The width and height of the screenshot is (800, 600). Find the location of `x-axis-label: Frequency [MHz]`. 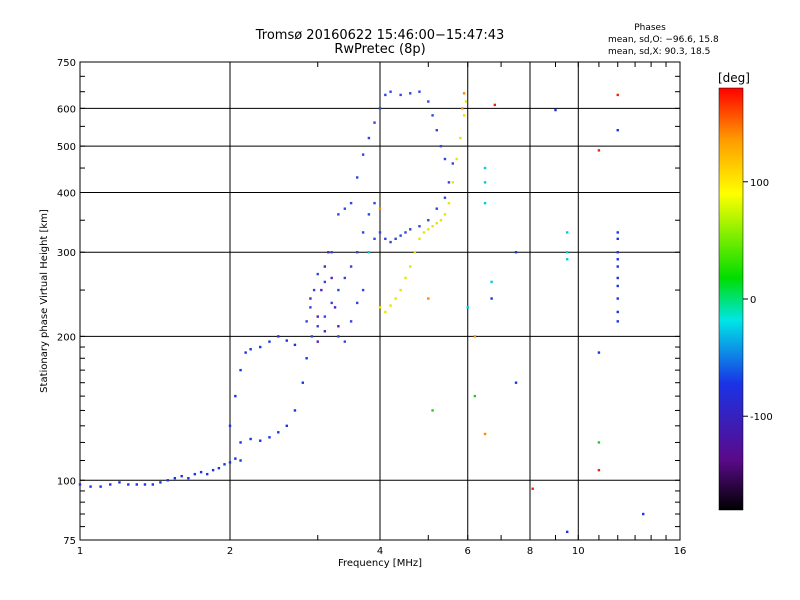

x-axis-label: Frequency [MHz] is located at coordinates (380, 563).